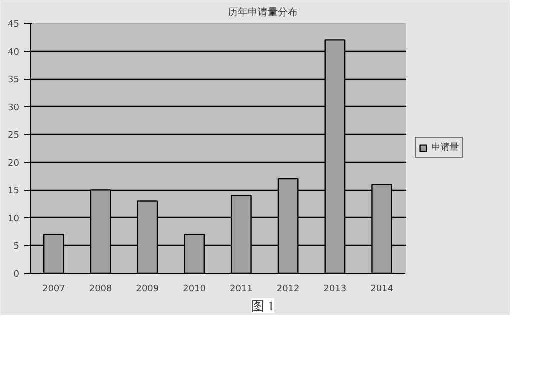  Describe the element at coordinates (14, 53) in the screenshot. I see `y-tick-label: 40` at that location.